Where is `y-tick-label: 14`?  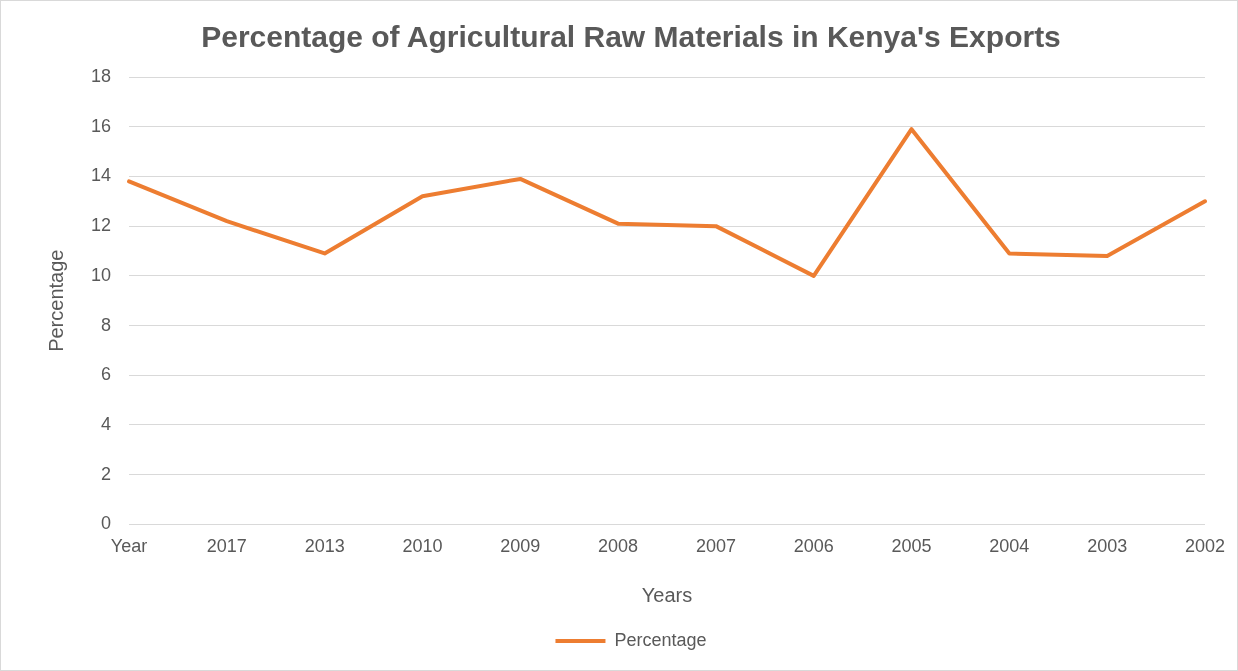 y-tick-label: 14 is located at coordinates (101, 175).